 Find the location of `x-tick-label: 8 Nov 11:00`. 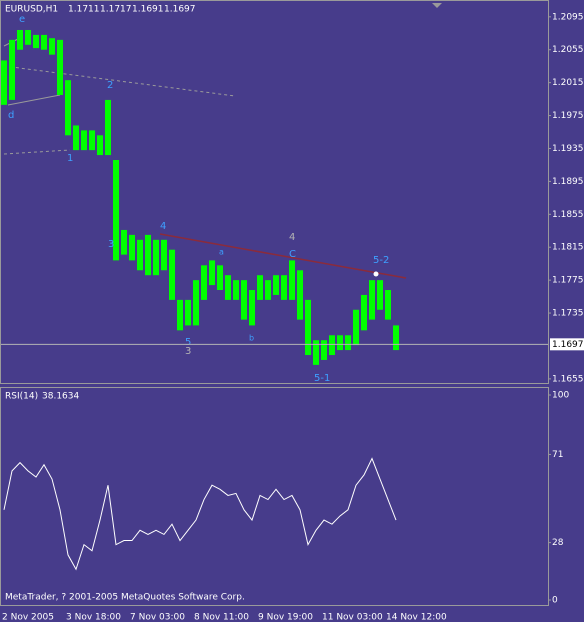

x-tick-label: 8 Nov 11:00 is located at coordinates (221, 617).